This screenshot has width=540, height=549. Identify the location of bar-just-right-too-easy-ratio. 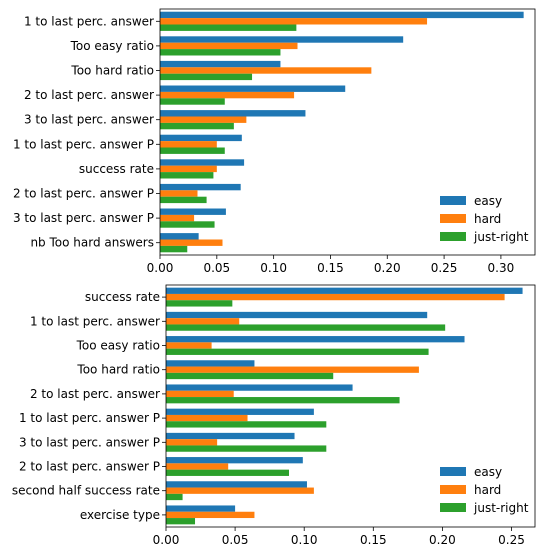
(297, 351).